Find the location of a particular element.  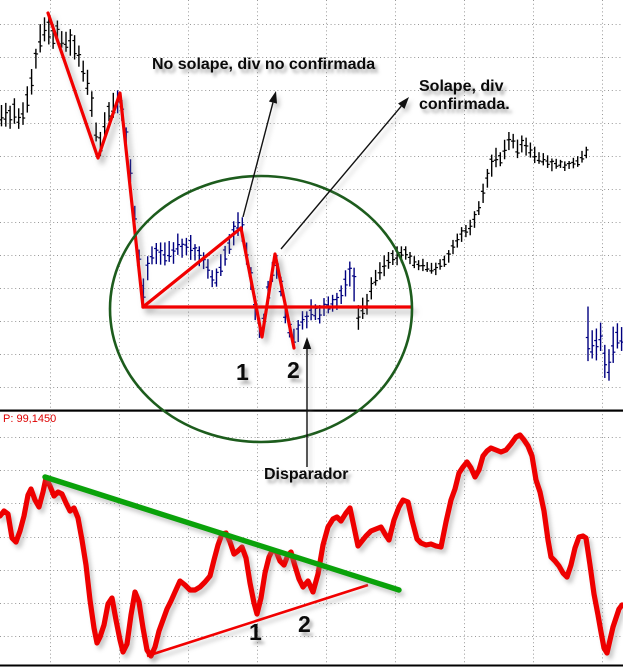

arrow-disparador is located at coordinates (307, 402).